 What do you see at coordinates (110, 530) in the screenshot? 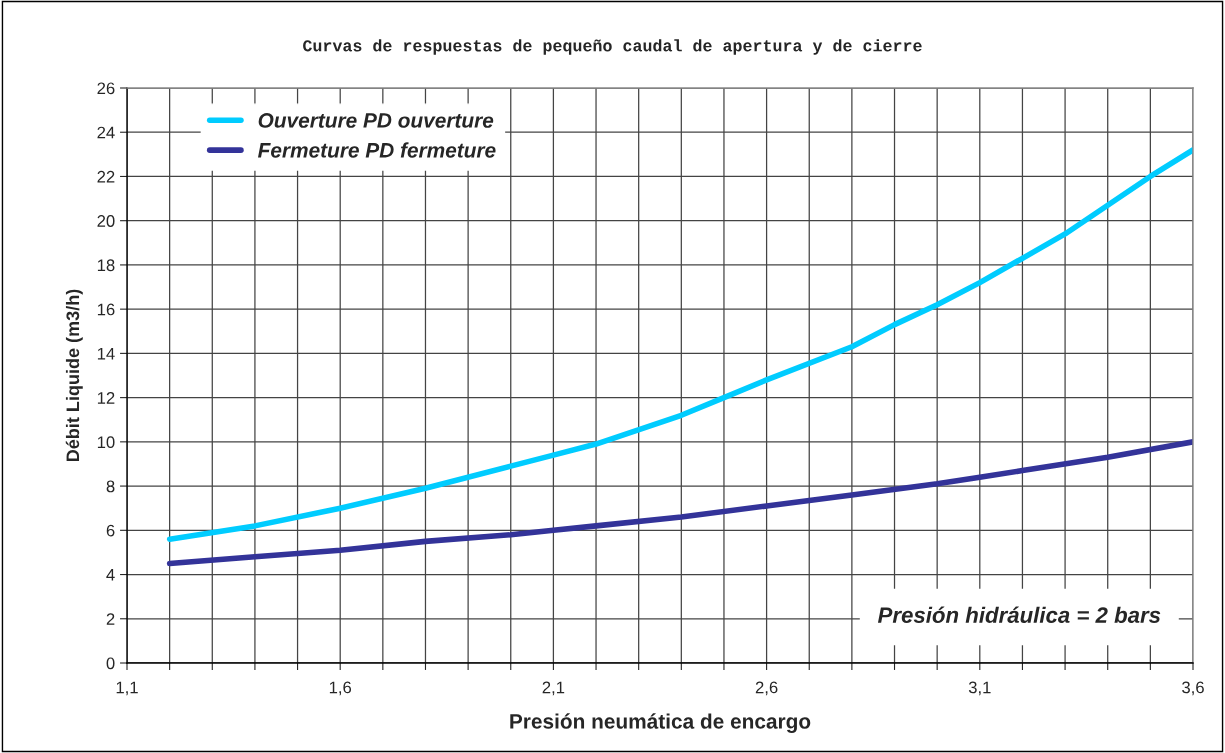
I see `y-tick-label: 6` at bounding box center [110, 530].